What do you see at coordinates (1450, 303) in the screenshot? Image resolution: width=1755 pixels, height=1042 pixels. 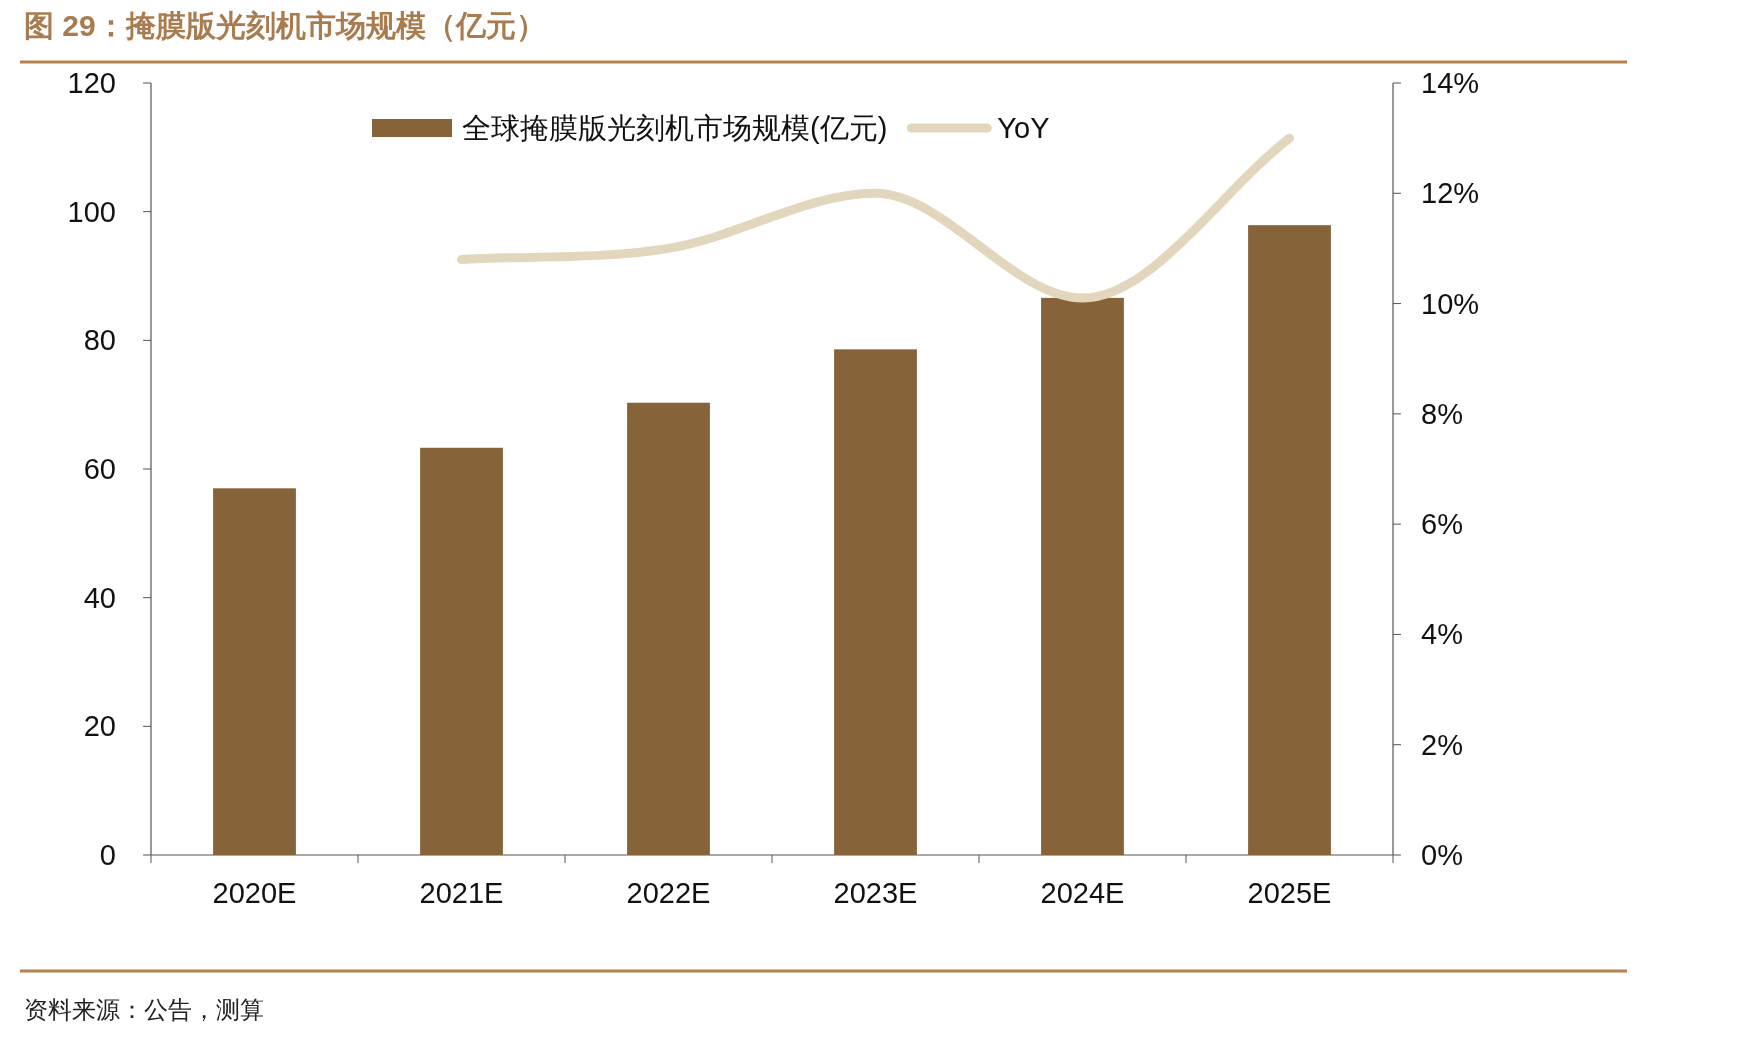 I see `y2-tick-label: 10%` at bounding box center [1450, 303].